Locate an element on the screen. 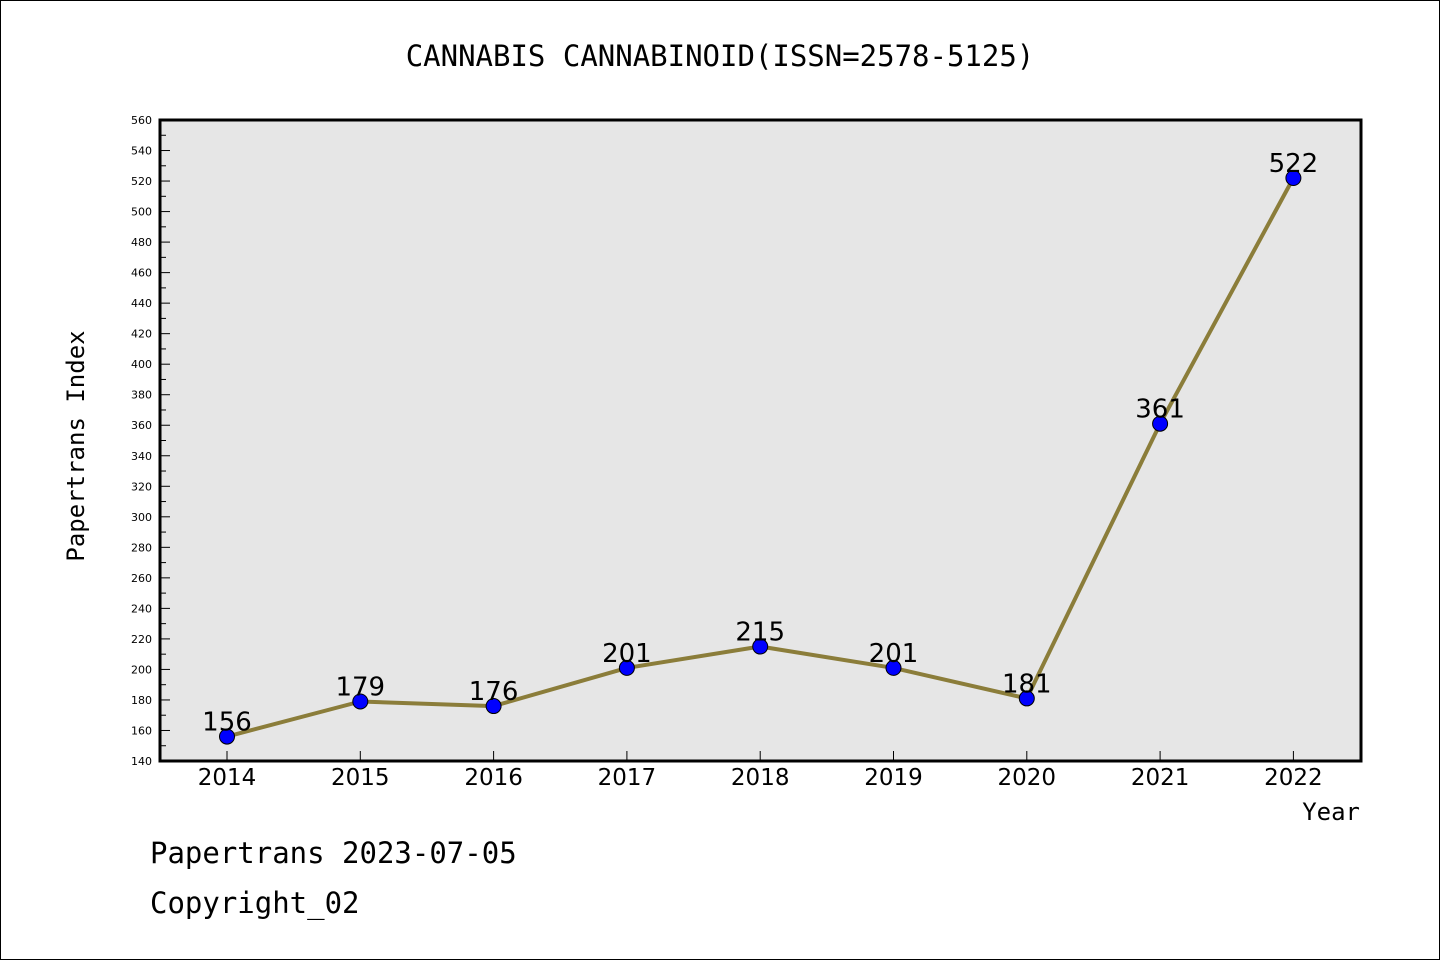 This screenshot has width=1440, height=960. x-tick-label: 2015 is located at coordinates (360, 778).